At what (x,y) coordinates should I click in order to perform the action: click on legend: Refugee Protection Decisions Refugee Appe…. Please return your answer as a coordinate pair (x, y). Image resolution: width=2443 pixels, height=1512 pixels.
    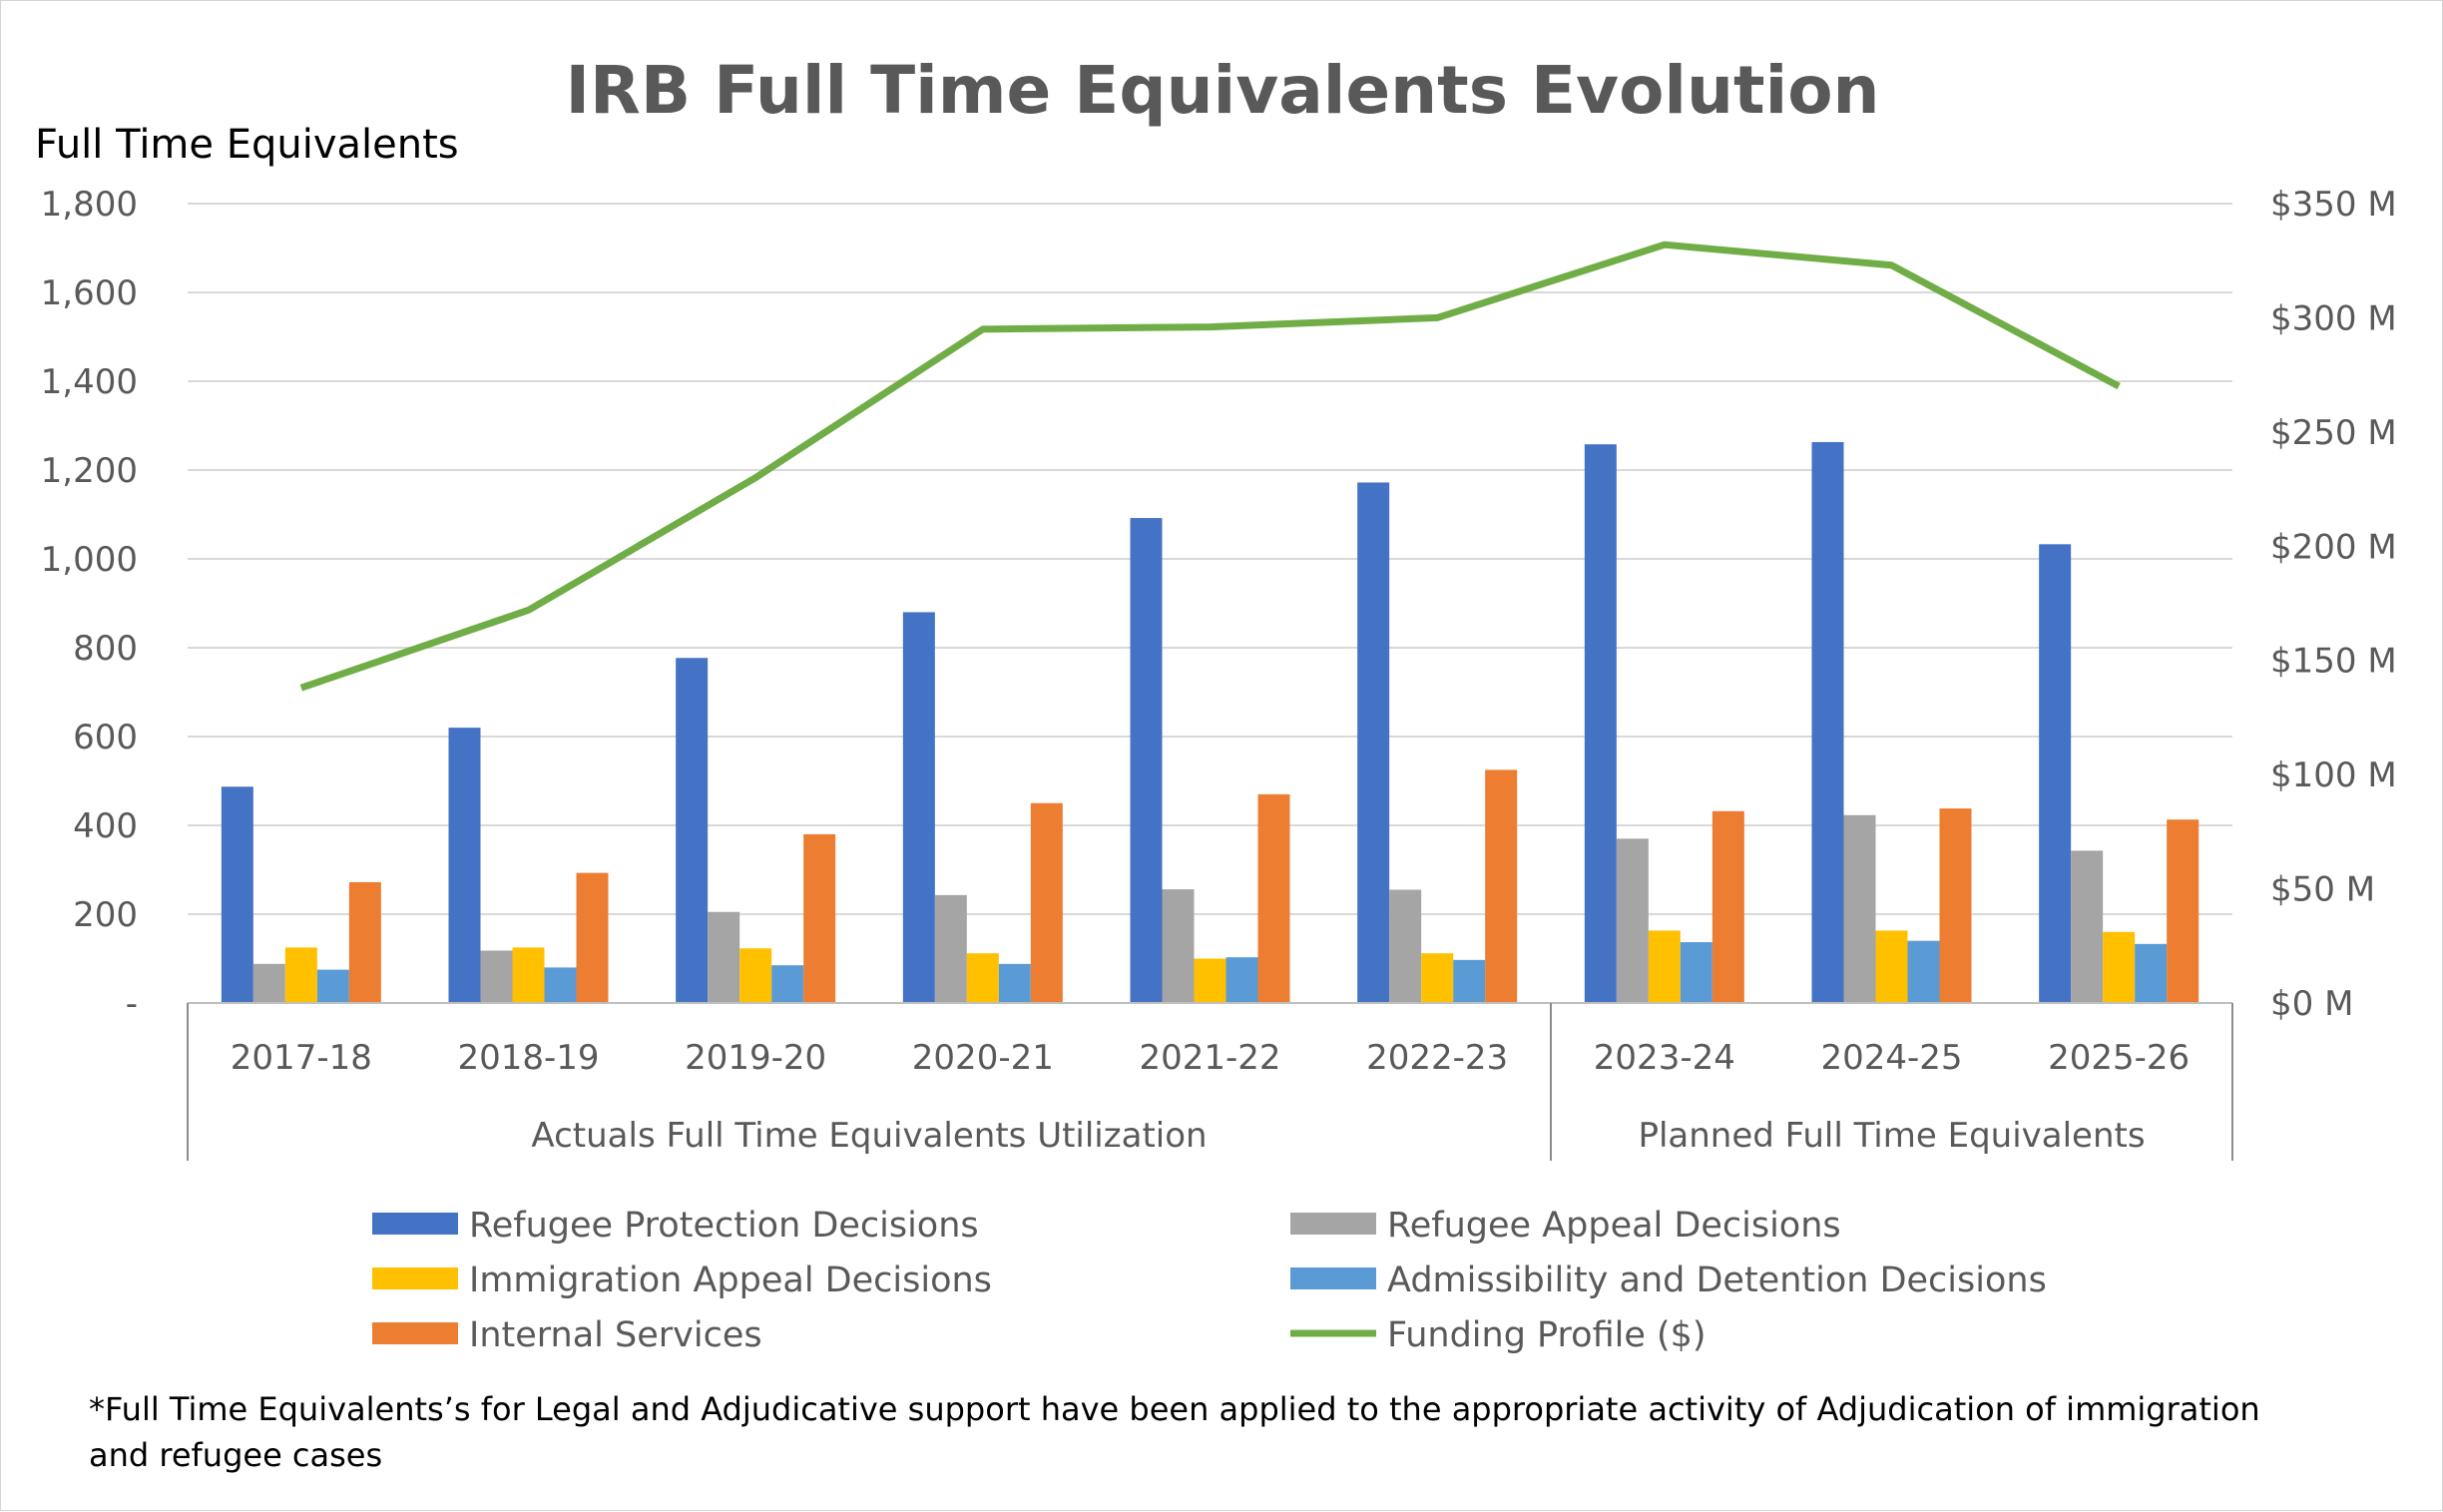
    Looking at the image, I should click on (1209, 1280).